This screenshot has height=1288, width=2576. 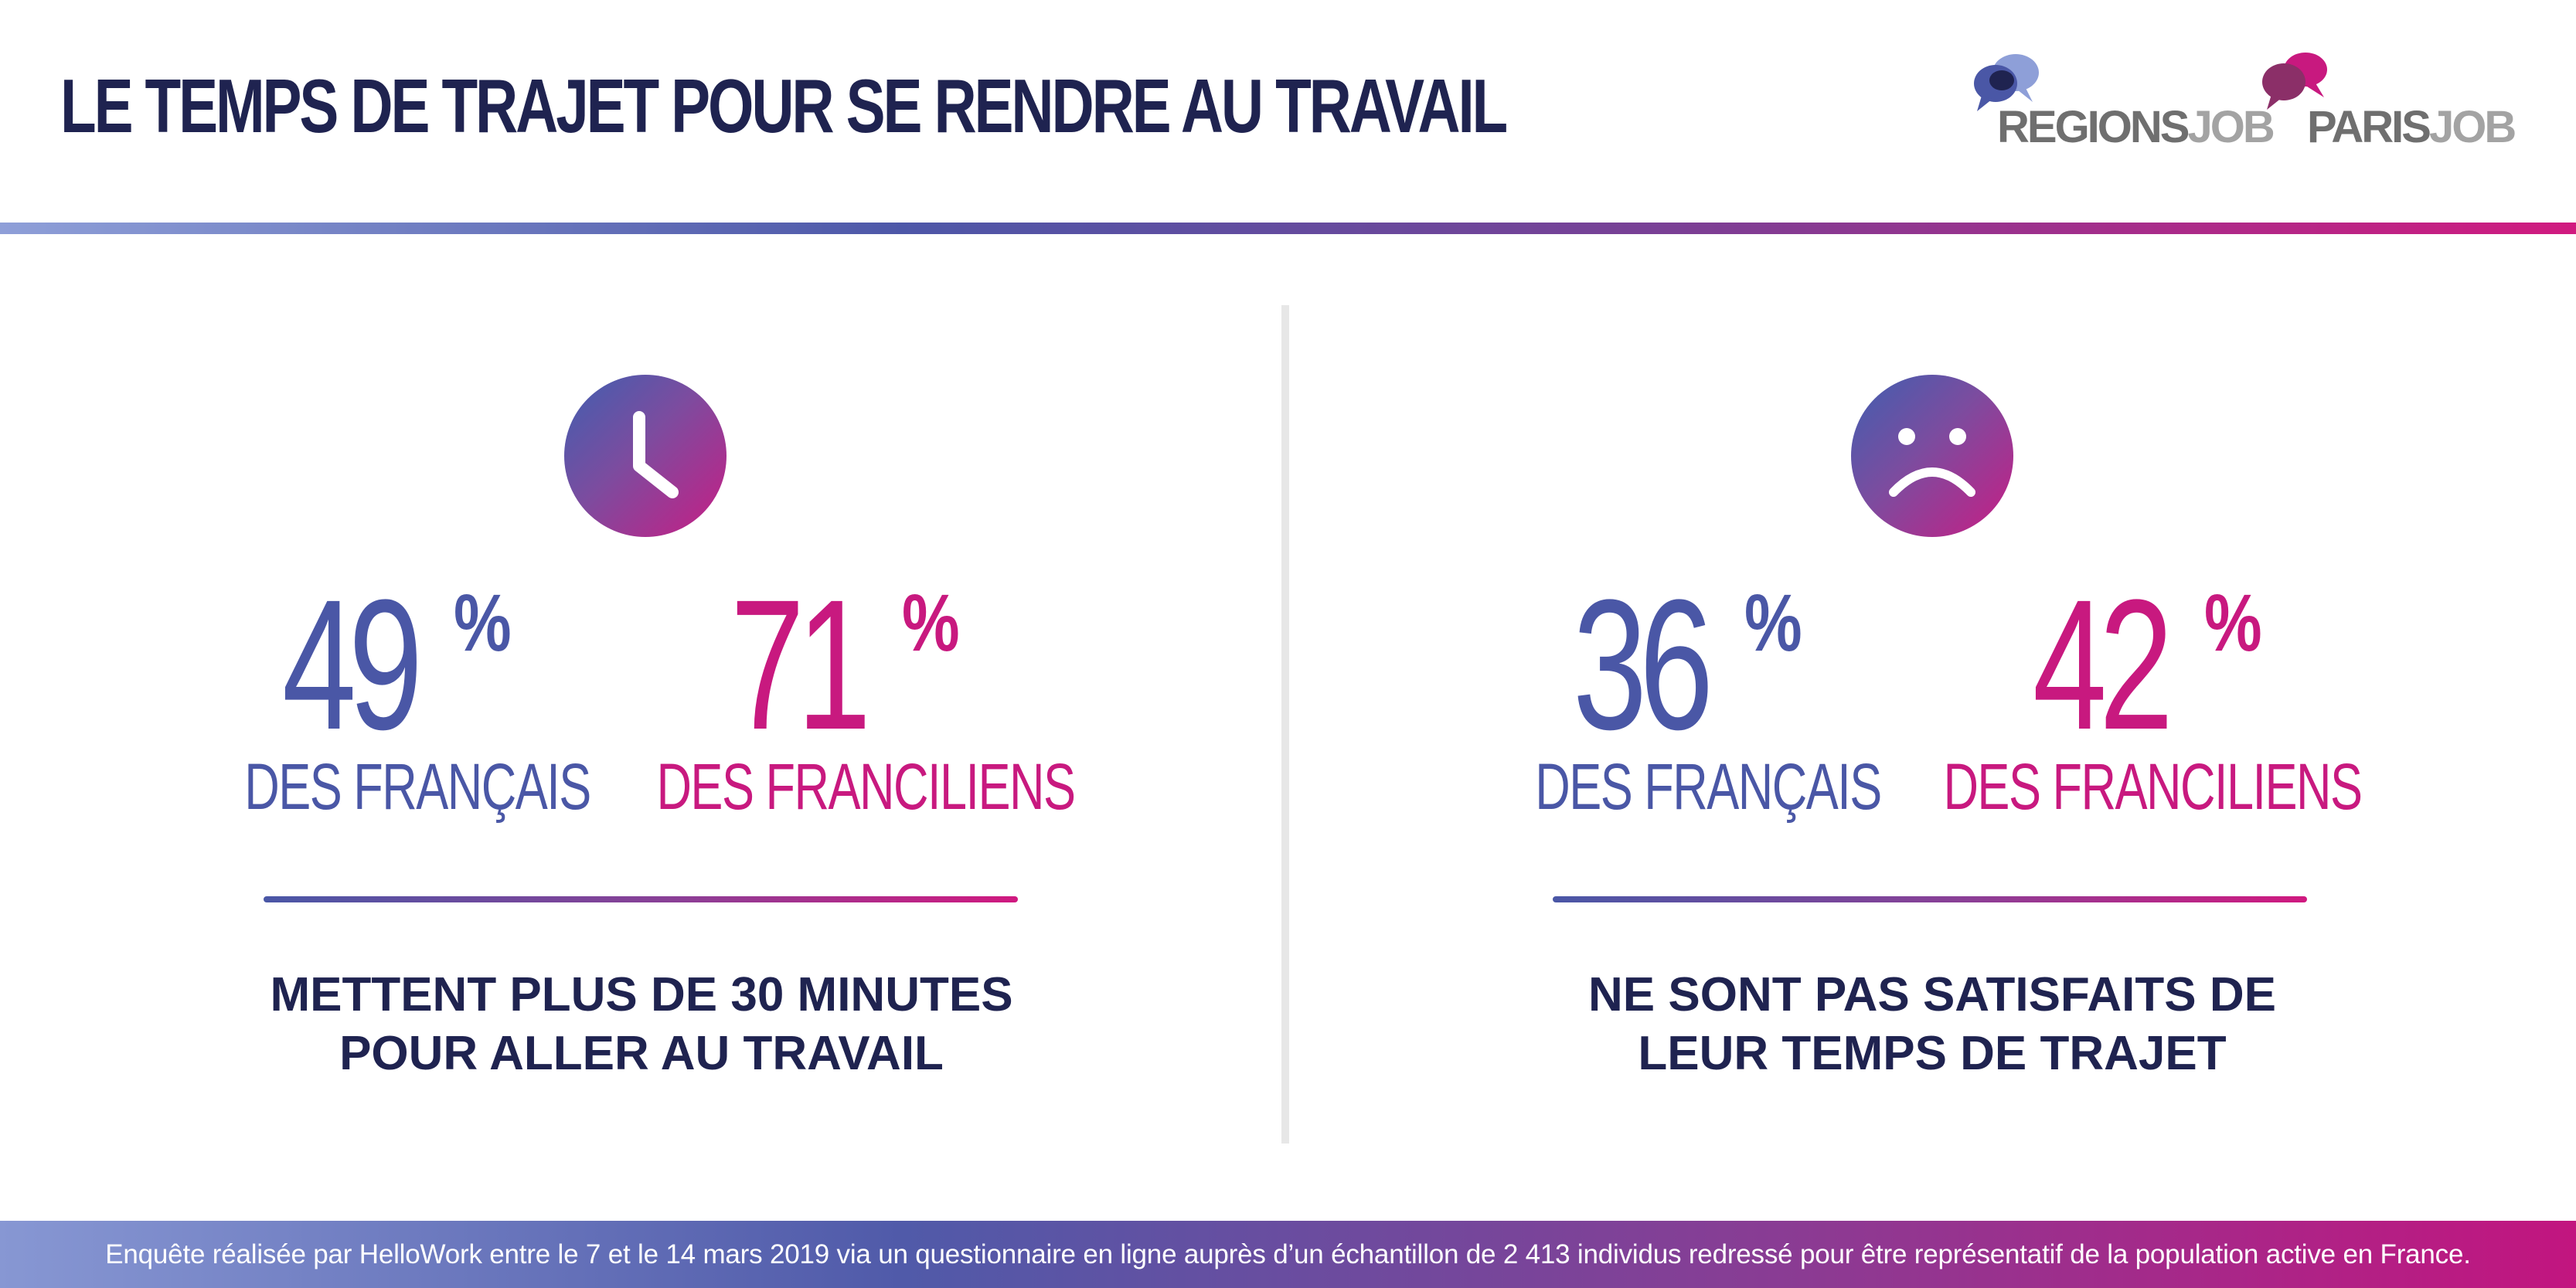 I want to click on regionsjob-logo: REGIONSJOB, so click(x=2119, y=100).